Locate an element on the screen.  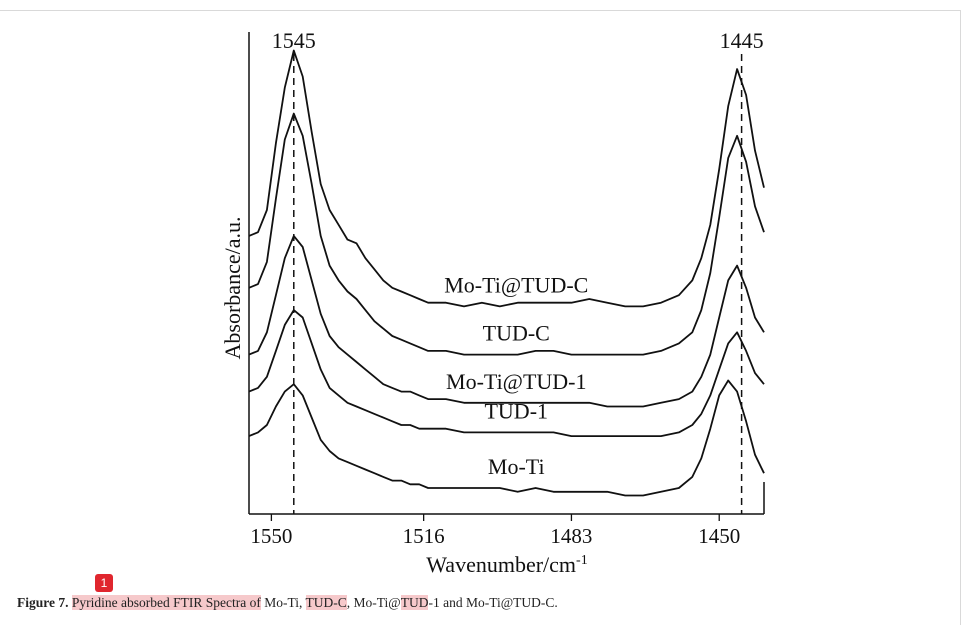
x-tick-label: 1483 is located at coordinates (571, 536).